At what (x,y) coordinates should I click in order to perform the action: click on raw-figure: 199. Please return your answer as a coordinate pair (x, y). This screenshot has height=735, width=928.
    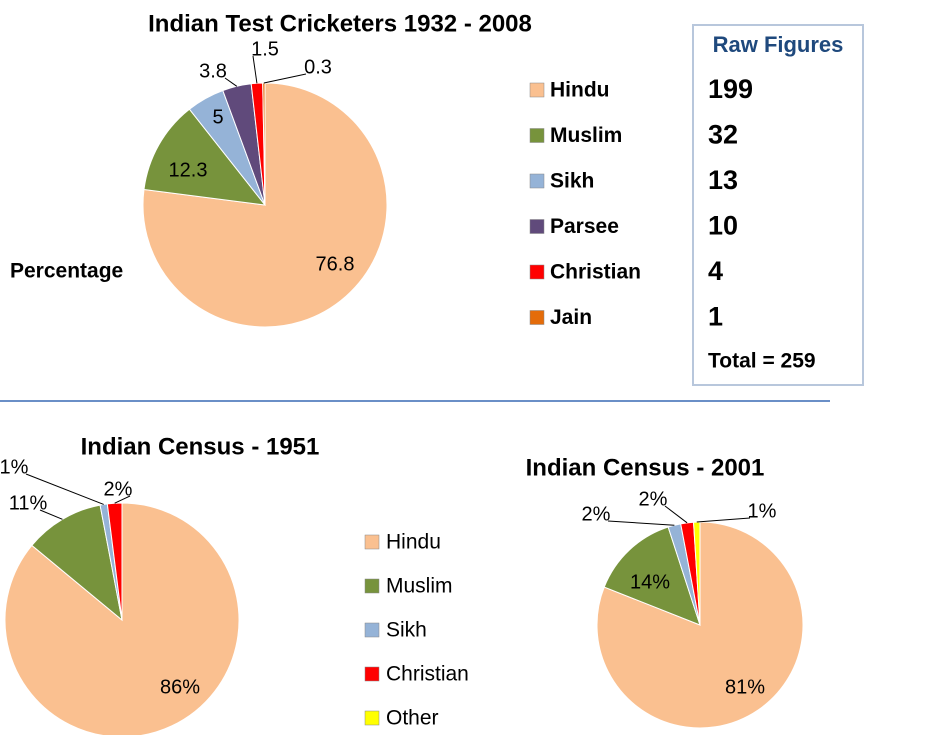
    Looking at the image, I should click on (730, 89).